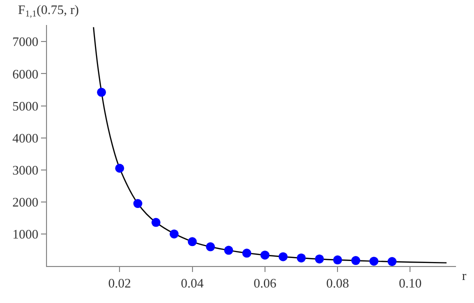 The width and height of the screenshot is (474, 303). Describe the element at coordinates (120, 283) in the screenshot. I see `x-tick-label: 0.02` at that location.